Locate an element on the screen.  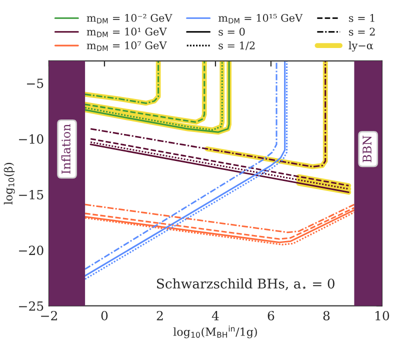
y-tick-label: −5 is located at coordinates (35, 83).